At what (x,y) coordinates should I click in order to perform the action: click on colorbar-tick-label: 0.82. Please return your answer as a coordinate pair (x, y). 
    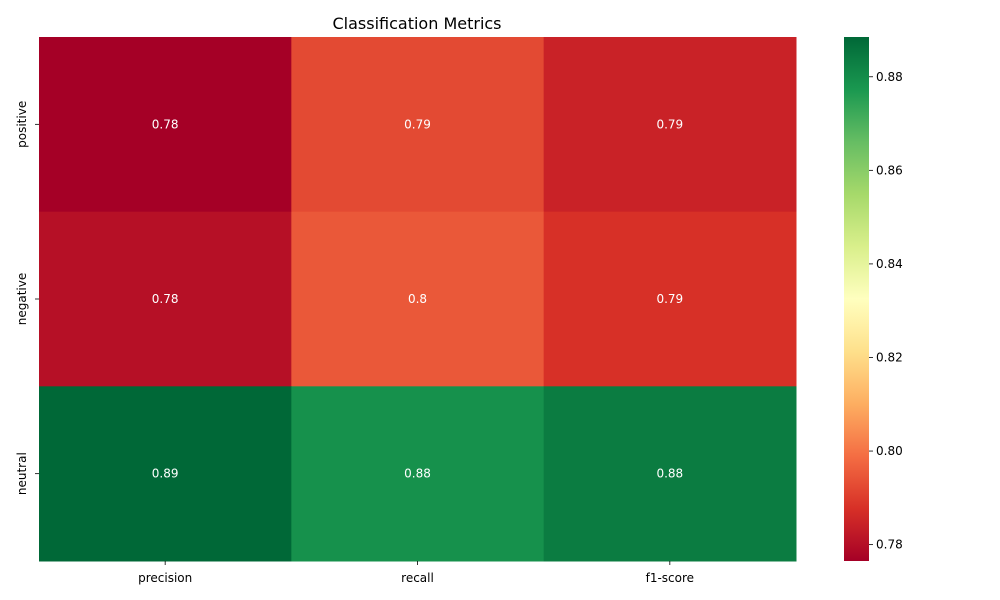
    Looking at the image, I should click on (889, 357).